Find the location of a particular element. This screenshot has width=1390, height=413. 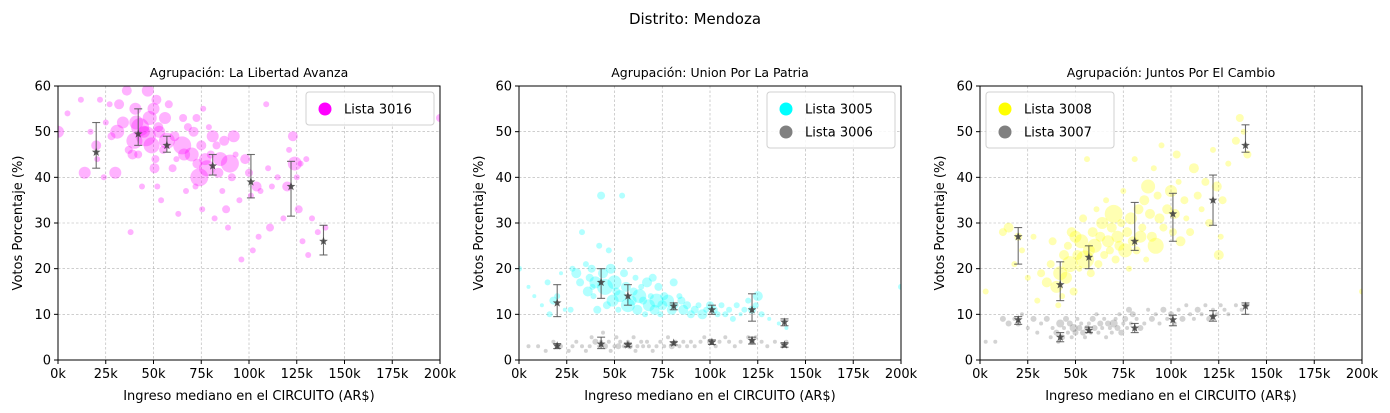

y-axis-label: Votos Porcentaje (%) is located at coordinates (940, 223).